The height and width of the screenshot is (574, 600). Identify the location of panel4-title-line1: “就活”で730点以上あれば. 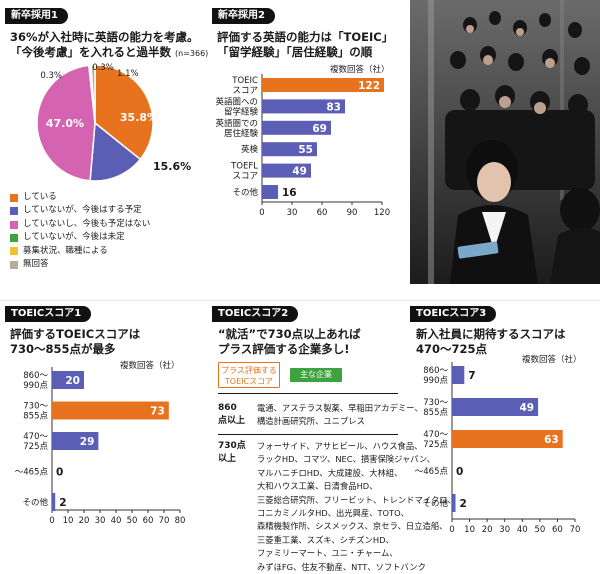
(289, 334).